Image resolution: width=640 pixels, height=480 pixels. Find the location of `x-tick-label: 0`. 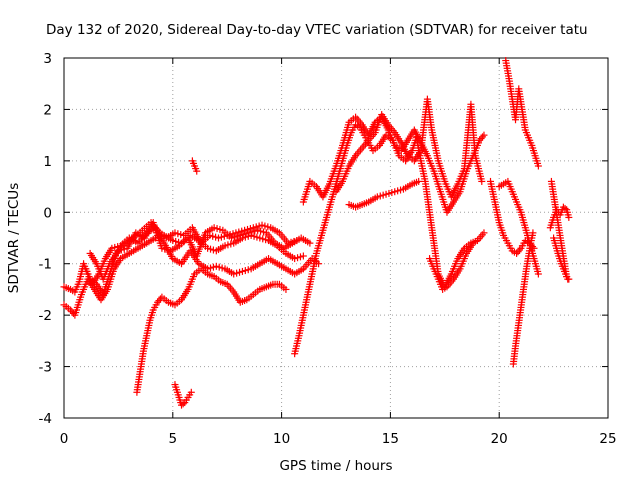

x-tick-label: 0 is located at coordinates (64, 439).